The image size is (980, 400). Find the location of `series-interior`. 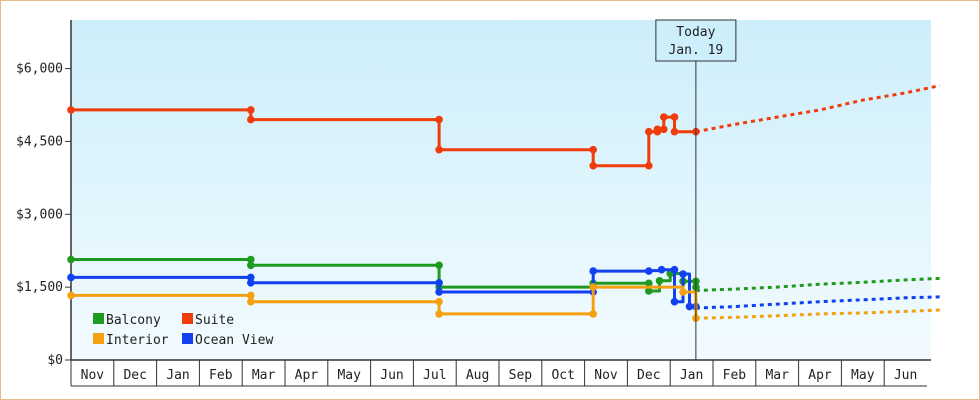

series-interior is located at coordinates (503, 303).